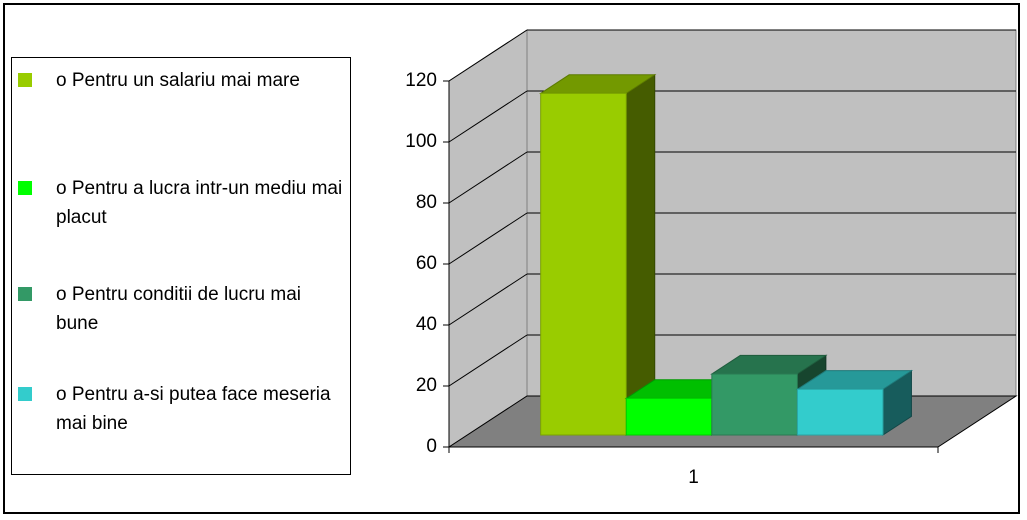  What do you see at coordinates (640, 254) in the screenshot?
I see `bar-side` at bounding box center [640, 254].